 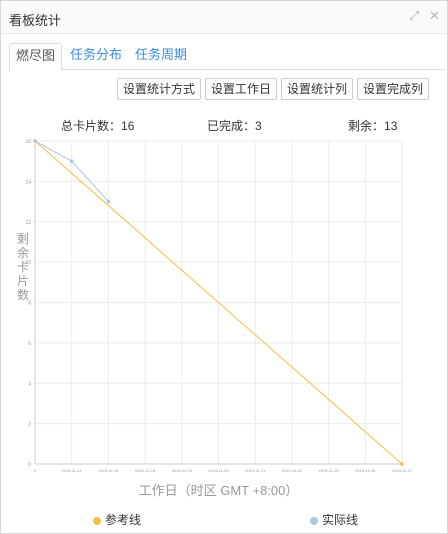 What do you see at coordinates (227, 57) in the screenshot?
I see `tab-bar: 燃尽图 任务分布 任务周期` at bounding box center [227, 57].